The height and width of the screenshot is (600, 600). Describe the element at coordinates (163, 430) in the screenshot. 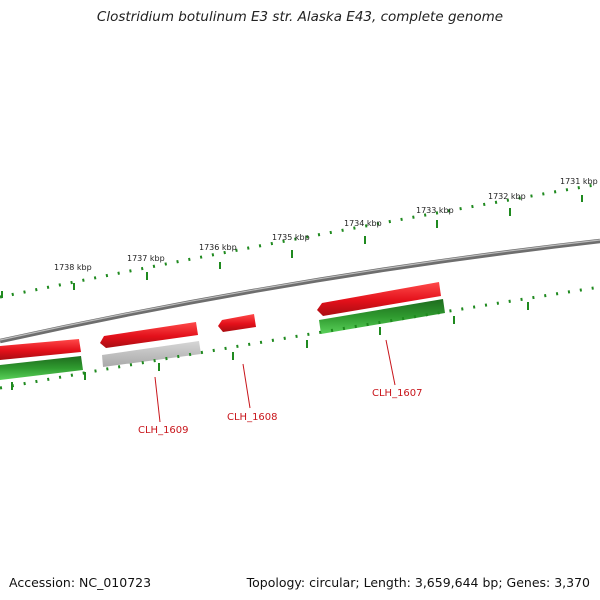

I see `gene-label: CLH_1609` at that location.